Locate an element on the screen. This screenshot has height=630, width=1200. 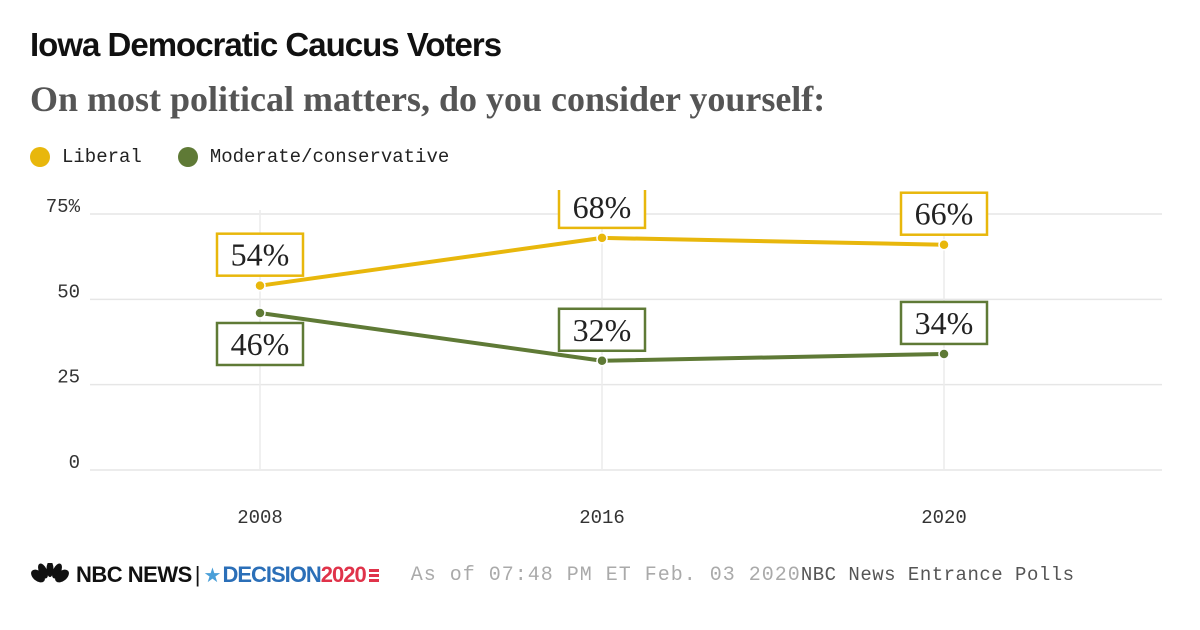
as-of-timestamp: As of 07:48 PM ET Feb. 03 2020 is located at coordinates (605, 575).